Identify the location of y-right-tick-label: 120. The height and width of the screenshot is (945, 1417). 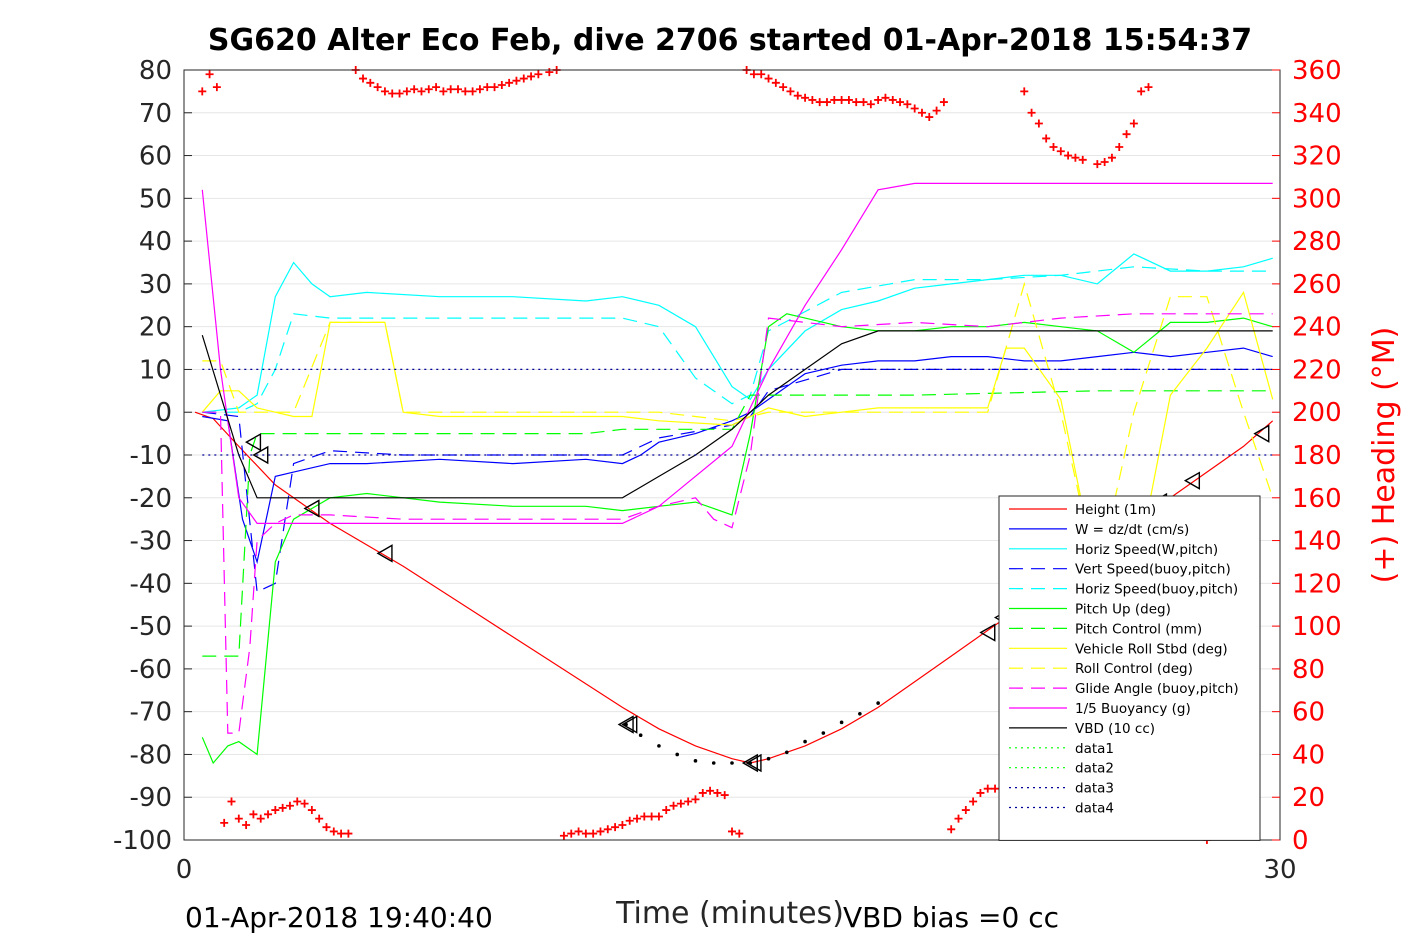
(1317, 584).